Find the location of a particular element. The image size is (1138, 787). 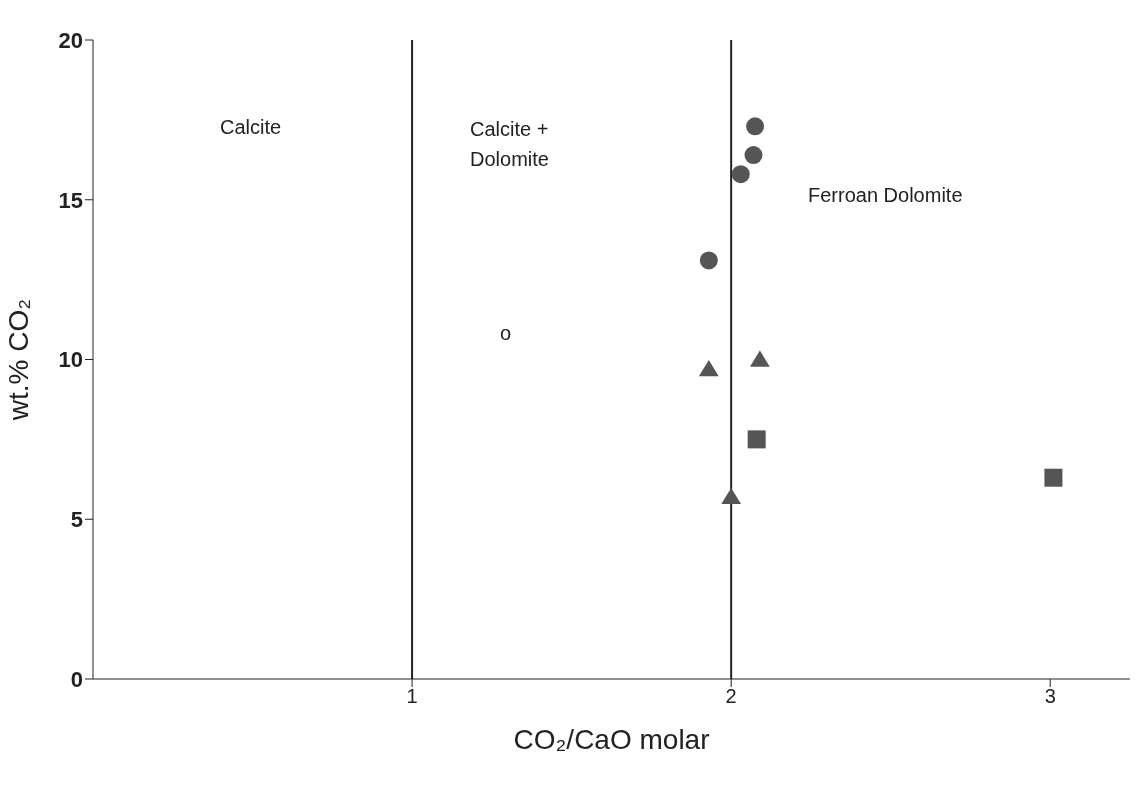

y-tick-label: 15 is located at coordinates (70, 200).